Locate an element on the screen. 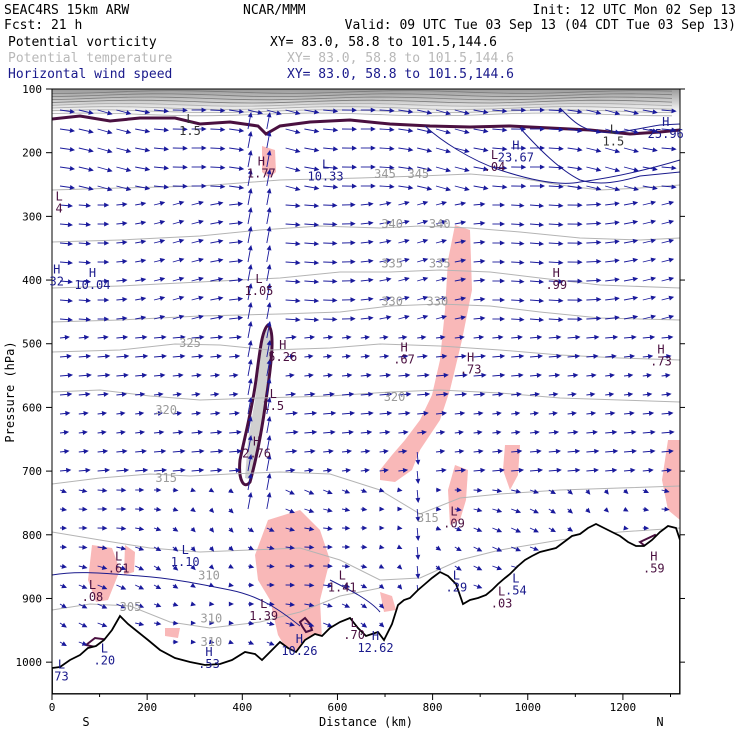 This screenshot has height=740, width=740. extremum-value: 1.5 is located at coordinates (273, 406).